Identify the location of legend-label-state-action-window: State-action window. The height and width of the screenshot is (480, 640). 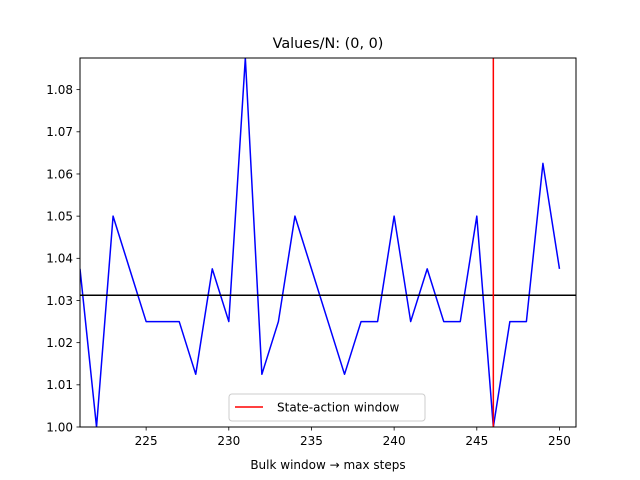
(338, 408).